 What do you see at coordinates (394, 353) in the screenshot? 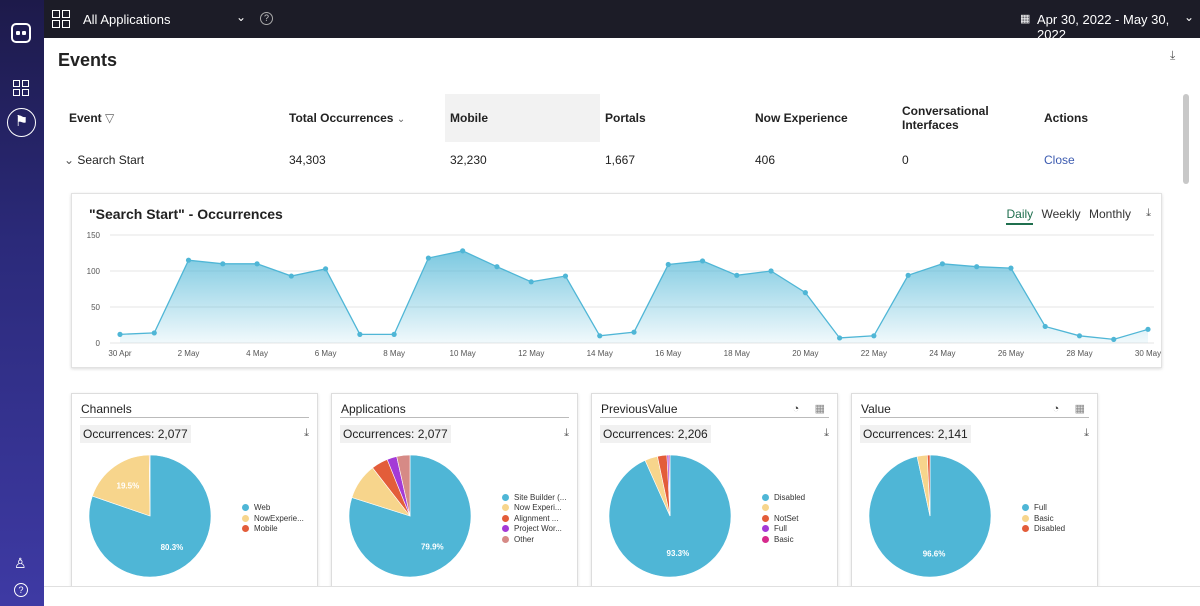
I see `x-tick-label: 8 May` at bounding box center [394, 353].